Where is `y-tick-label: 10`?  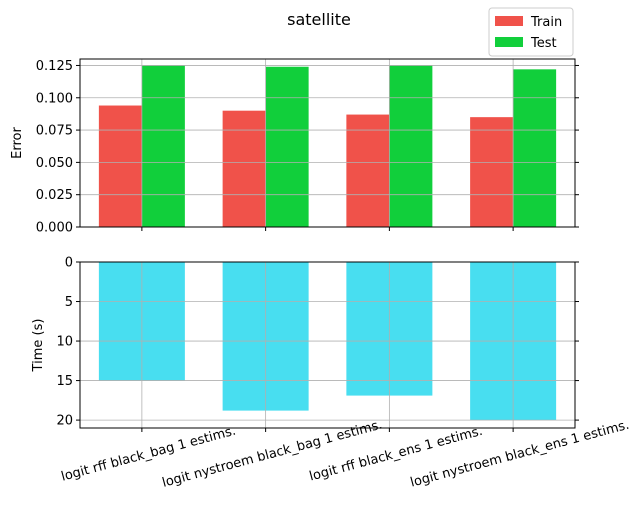
y-tick-label: 10 is located at coordinates (64, 342).